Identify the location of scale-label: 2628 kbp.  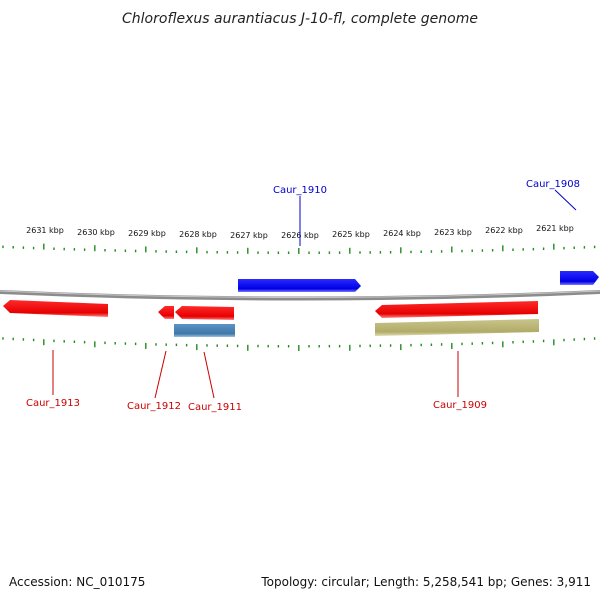
(198, 234).